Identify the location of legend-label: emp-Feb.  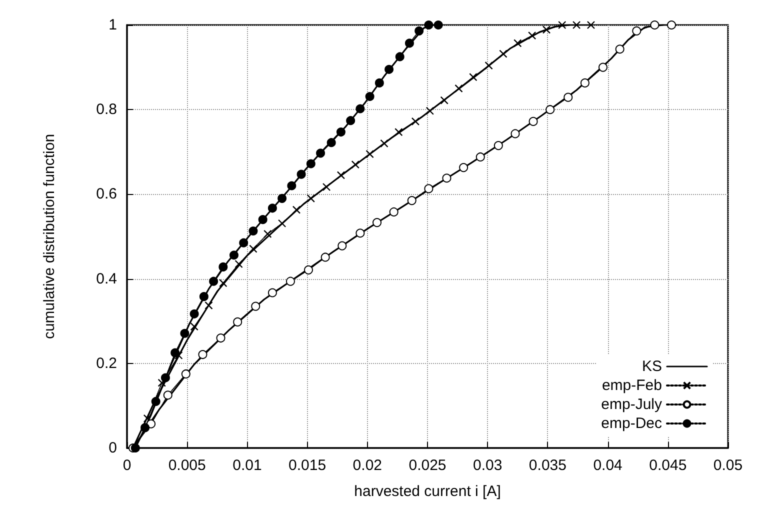
(632, 385).